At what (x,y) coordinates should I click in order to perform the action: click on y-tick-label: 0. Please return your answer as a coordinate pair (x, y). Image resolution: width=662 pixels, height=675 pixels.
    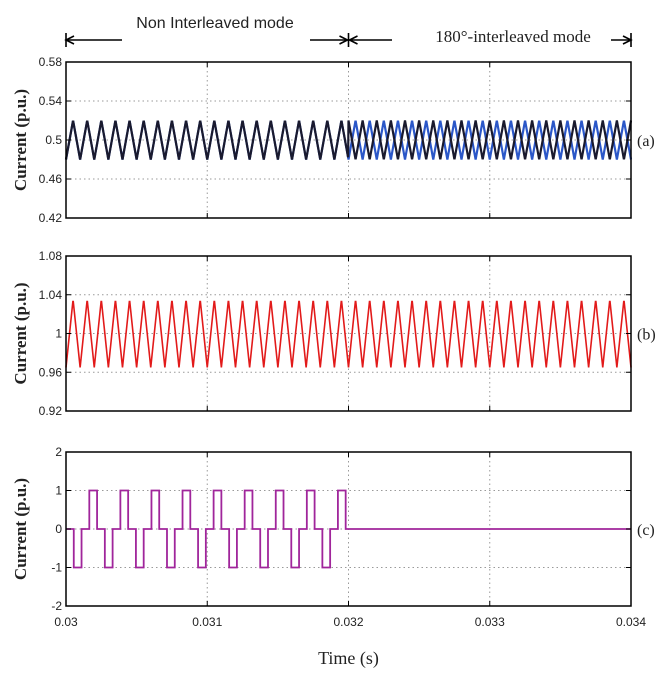
    Looking at the image, I should click on (58, 529).